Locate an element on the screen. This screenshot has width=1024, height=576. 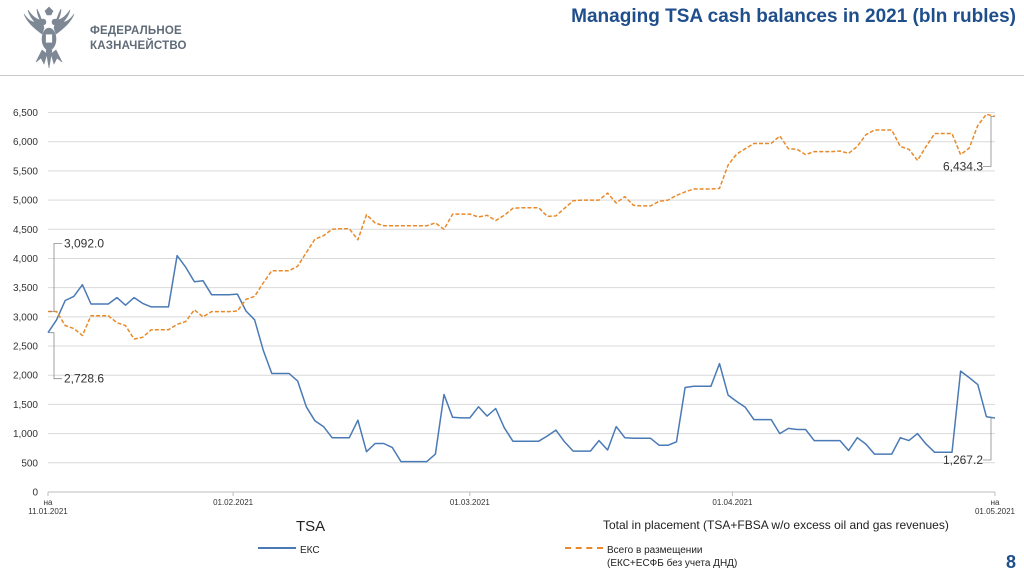
y-tick-label: 0 is located at coordinates (35, 493).